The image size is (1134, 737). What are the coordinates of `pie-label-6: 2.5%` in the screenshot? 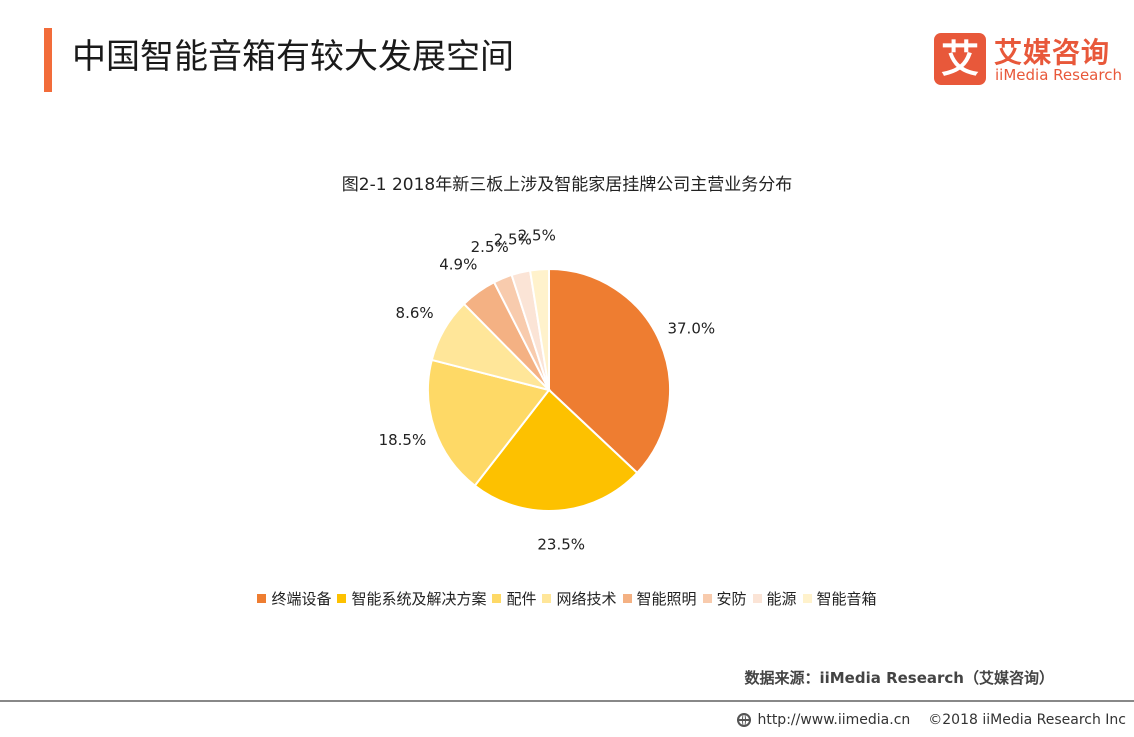 It's located at (490, 247).